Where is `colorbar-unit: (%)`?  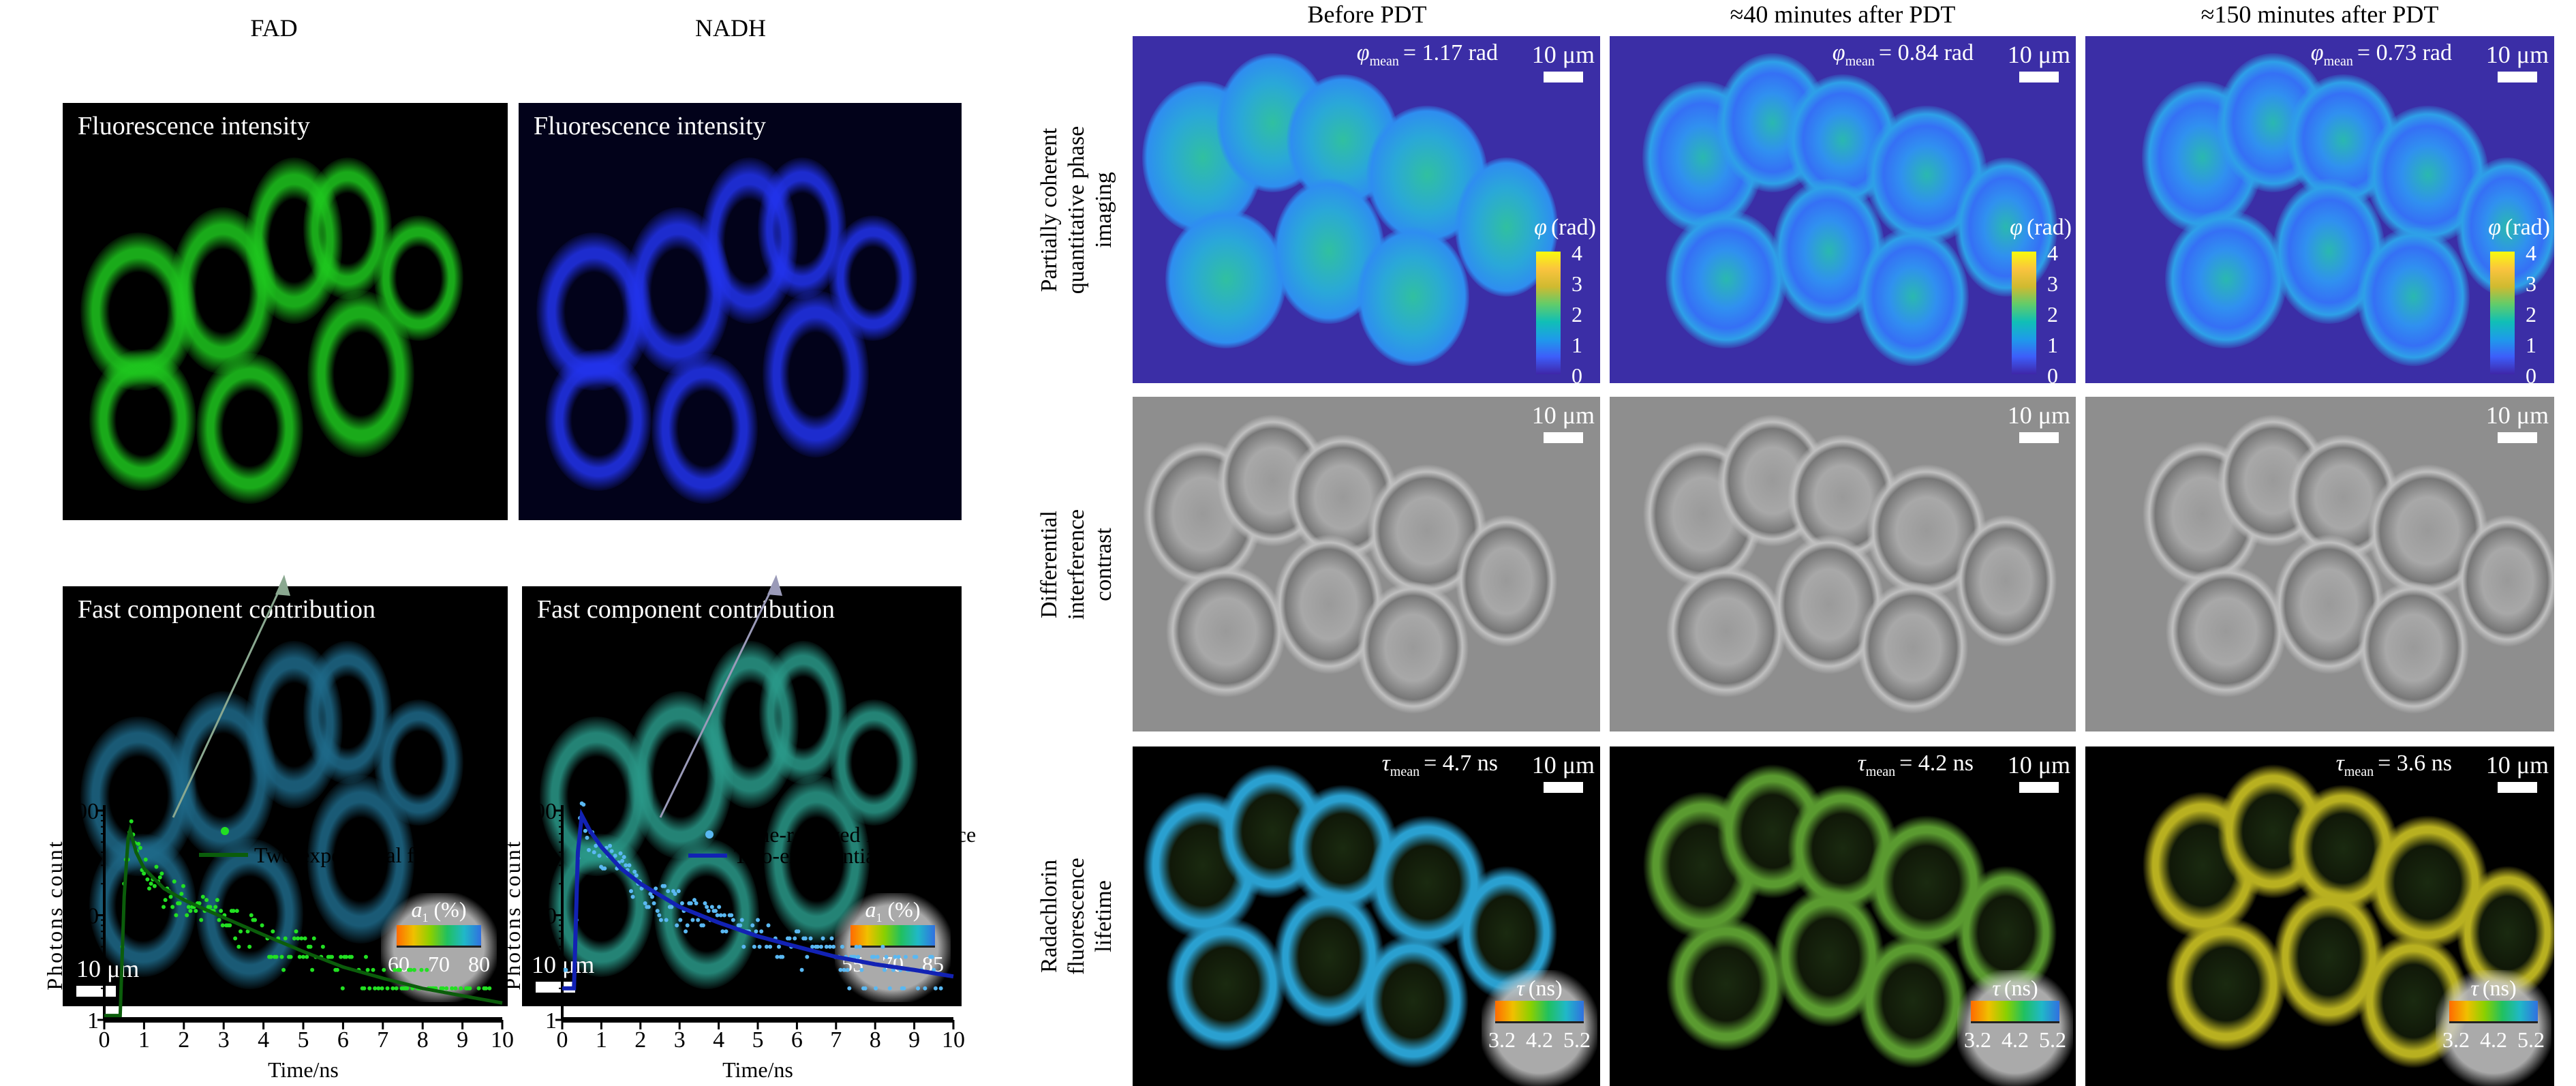 colorbar-unit: (%) is located at coordinates (450, 909).